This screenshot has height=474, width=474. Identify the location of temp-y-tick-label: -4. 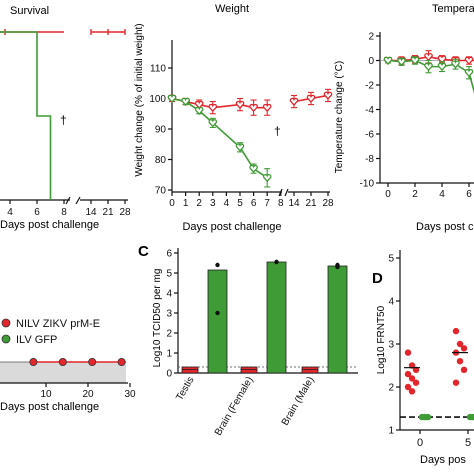
(369, 110).